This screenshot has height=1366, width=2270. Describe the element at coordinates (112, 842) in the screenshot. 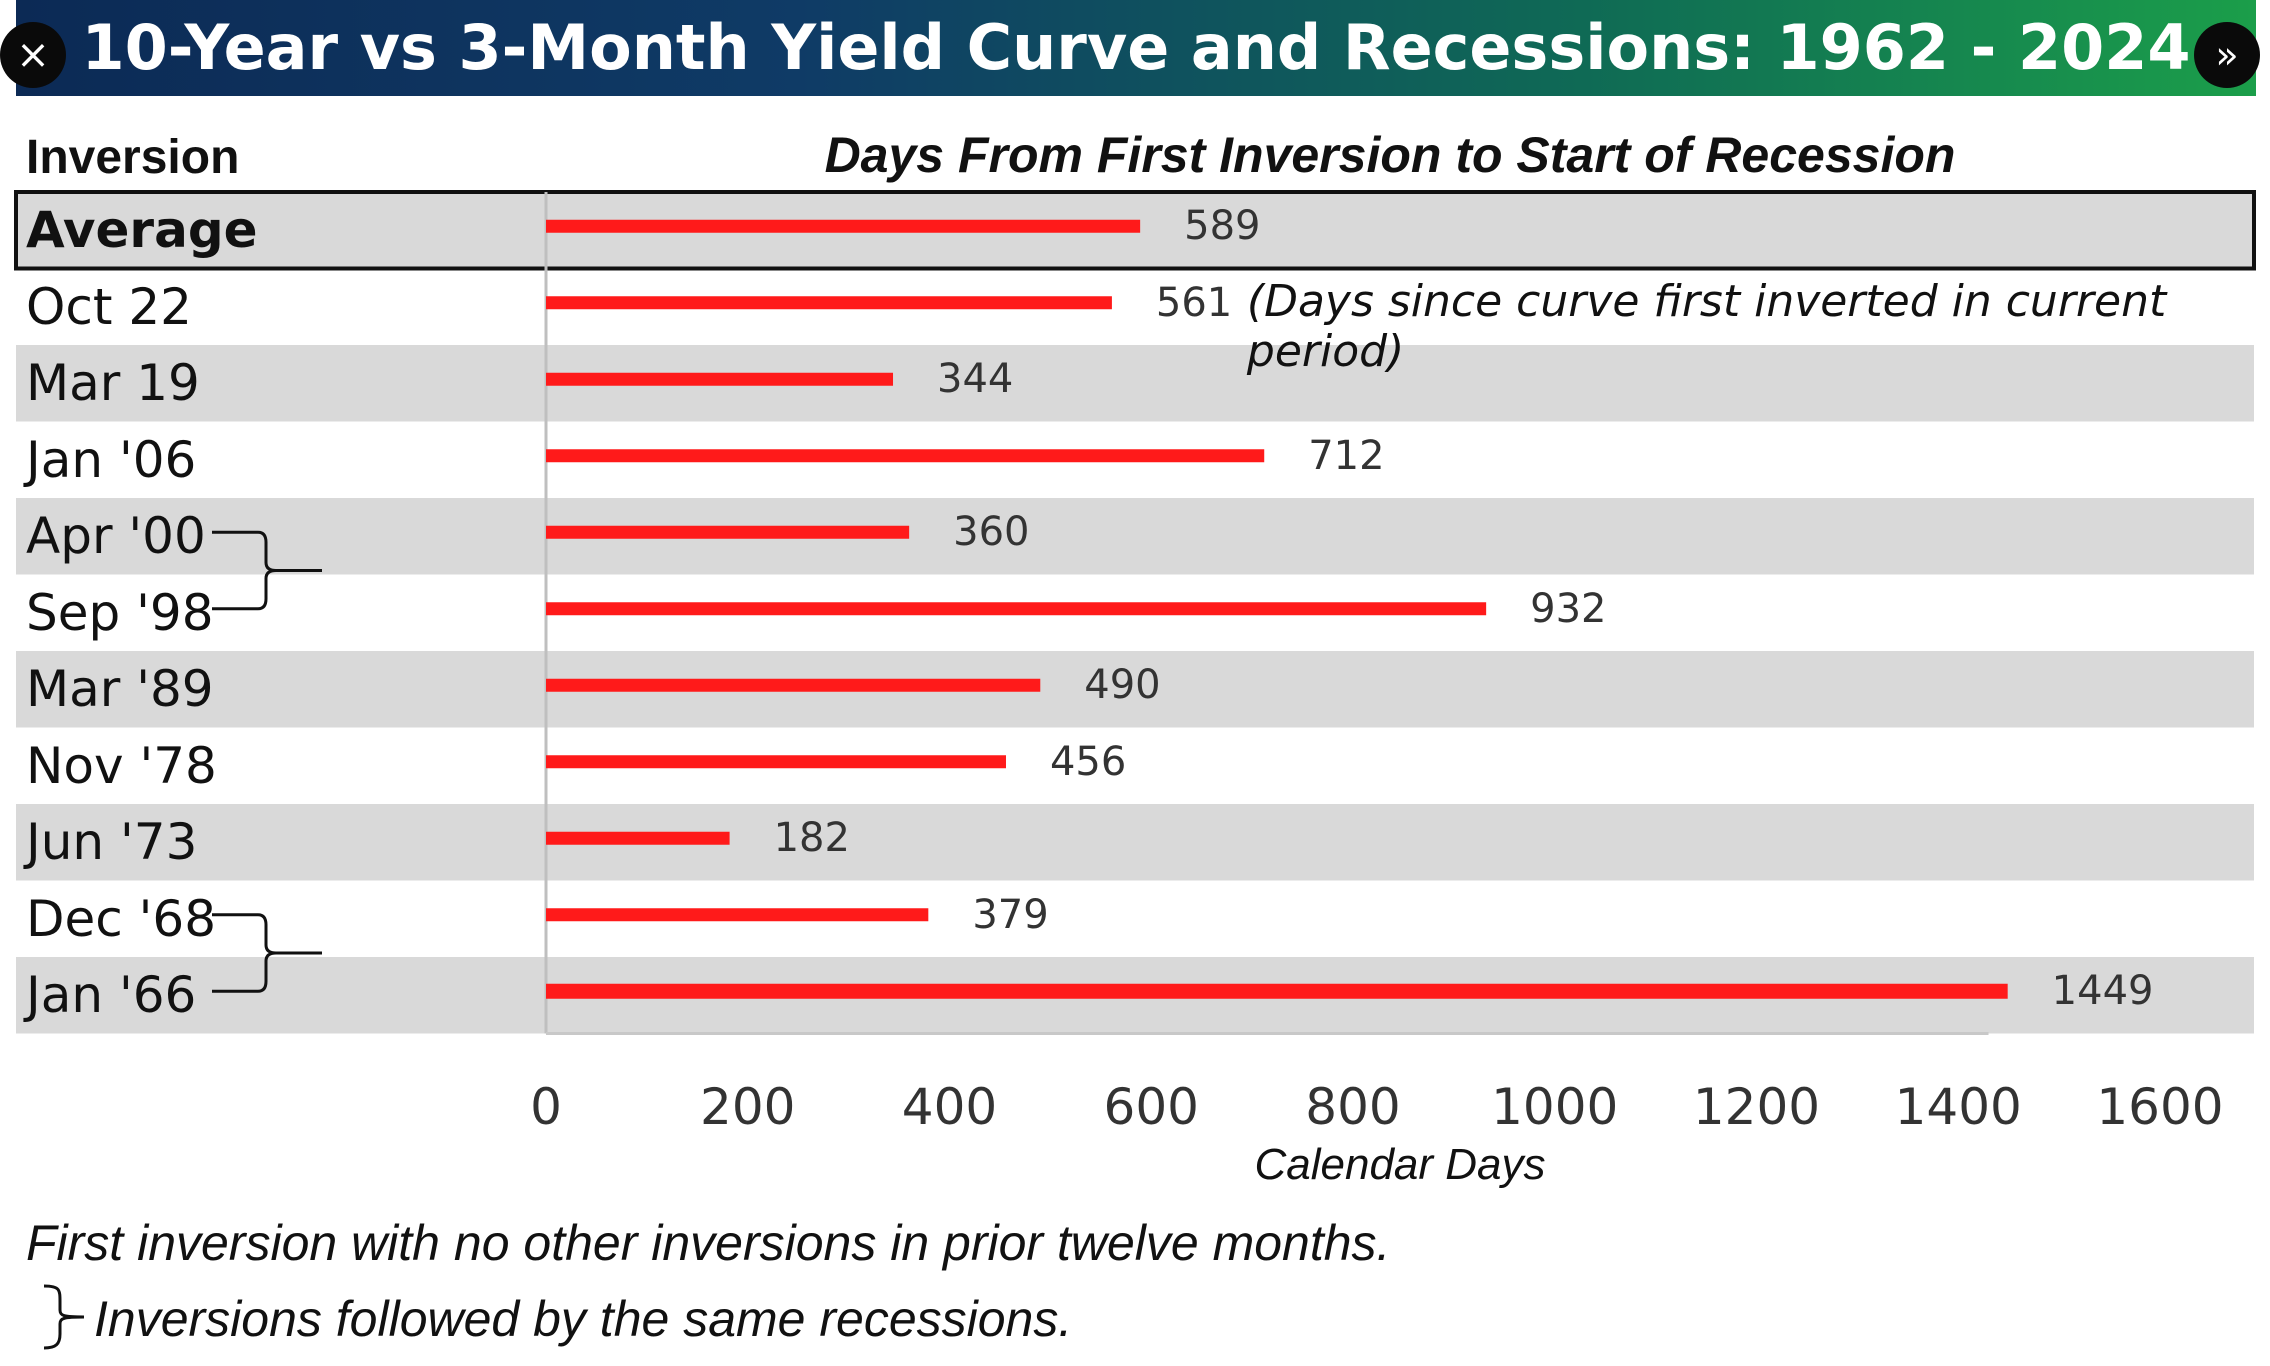

I see `category-label: Jun '73` at that location.